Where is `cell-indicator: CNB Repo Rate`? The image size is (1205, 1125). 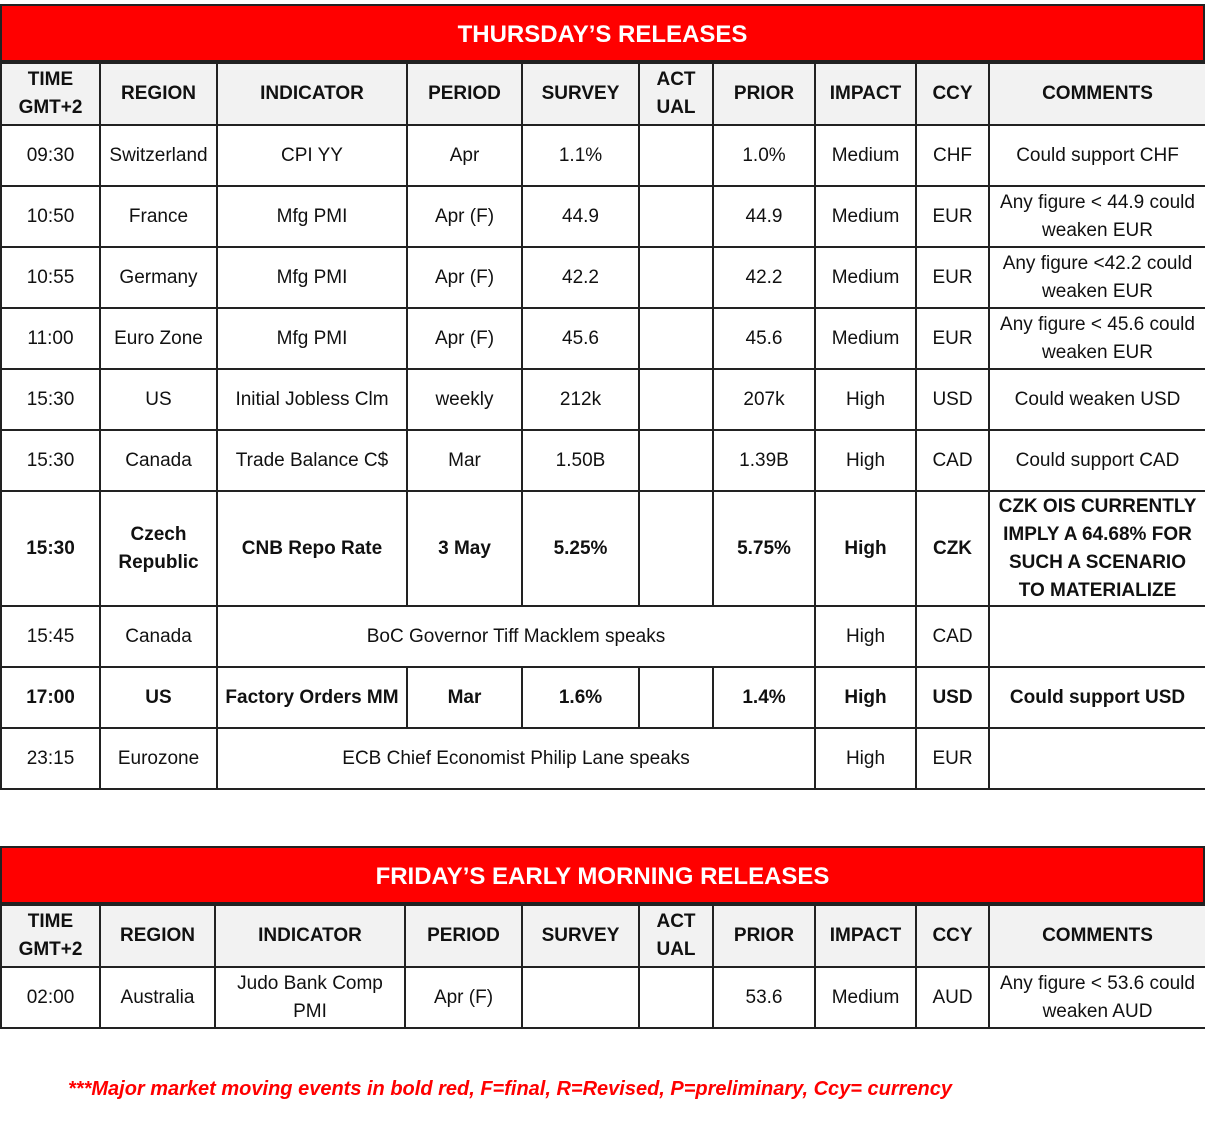
cell-indicator: CNB Repo Rate is located at coordinates (312, 548).